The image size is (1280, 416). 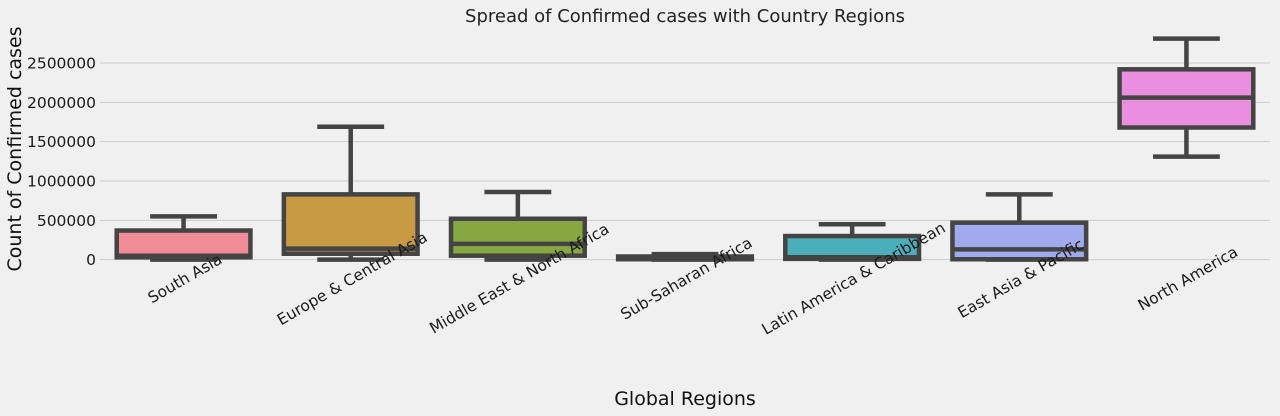 I want to click on y-tick-label: 500000, so click(x=66, y=221).